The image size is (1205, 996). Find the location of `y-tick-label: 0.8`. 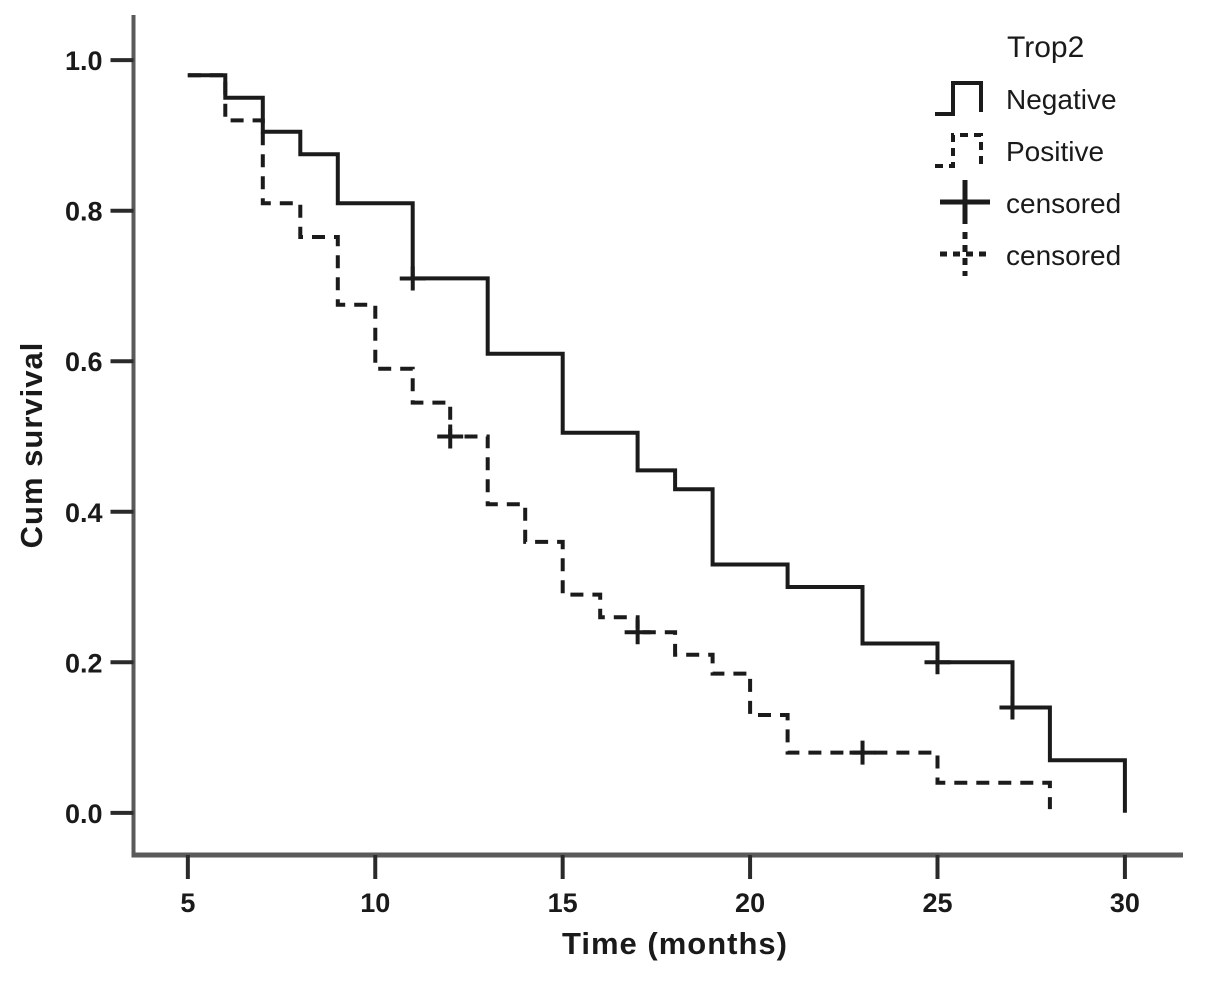

y-tick-label: 0.8 is located at coordinates (84, 212).